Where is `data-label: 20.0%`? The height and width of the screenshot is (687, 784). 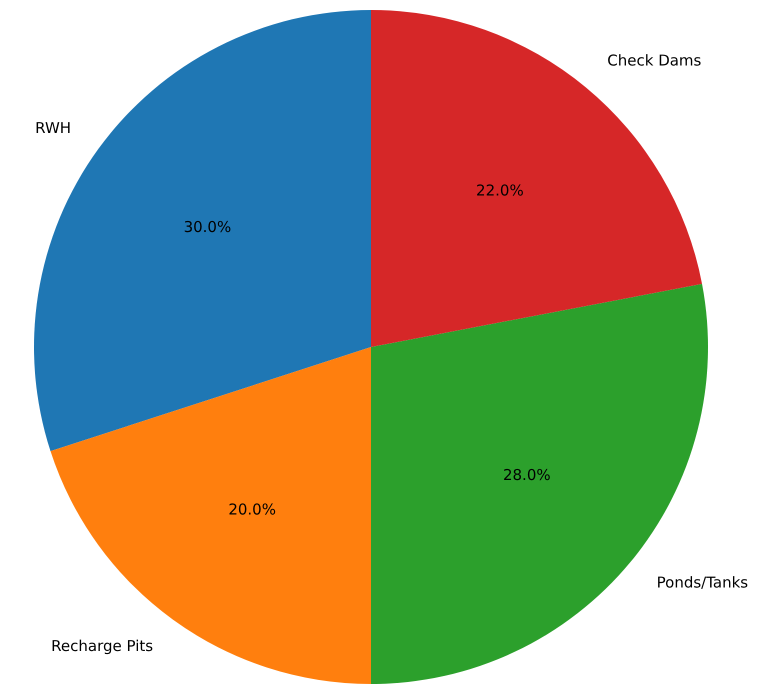 data-label: 20.0% is located at coordinates (252, 509).